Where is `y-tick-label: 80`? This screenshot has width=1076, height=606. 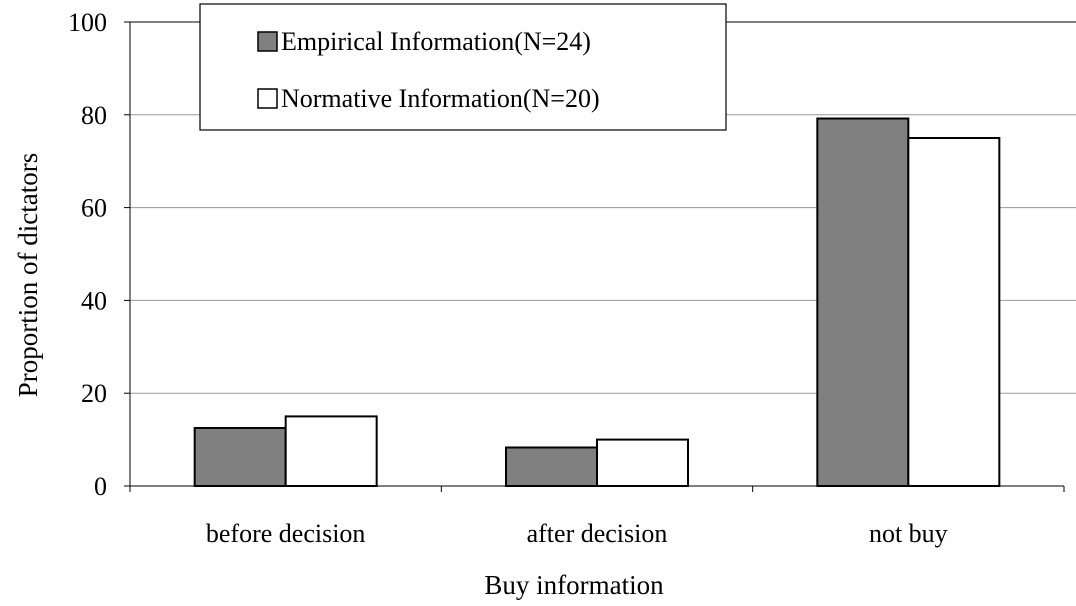 y-tick-label: 80 is located at coordinates (94, 115).